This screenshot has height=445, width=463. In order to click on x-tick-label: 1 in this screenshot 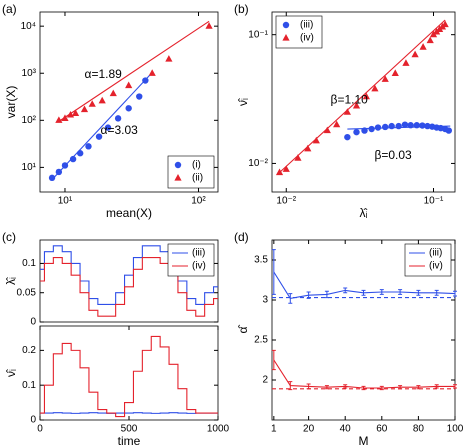, I will do `click(274, 429)`.